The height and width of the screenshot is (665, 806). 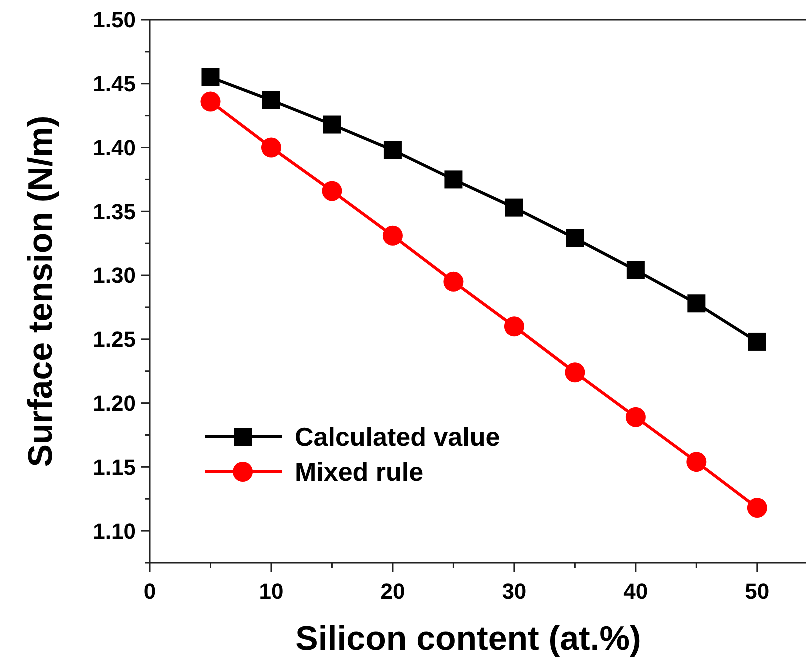 I want to click on x-tick-label: 0, so click(x=150, y=591).